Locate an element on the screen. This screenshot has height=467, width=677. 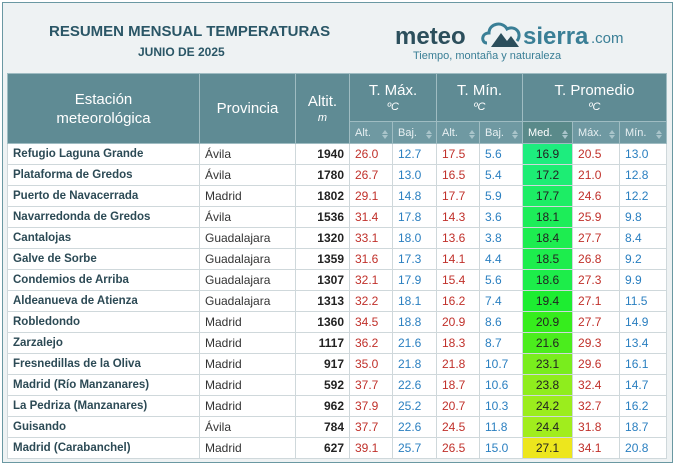
tmin-high: 16.5 is located at coordinates (458, 175).